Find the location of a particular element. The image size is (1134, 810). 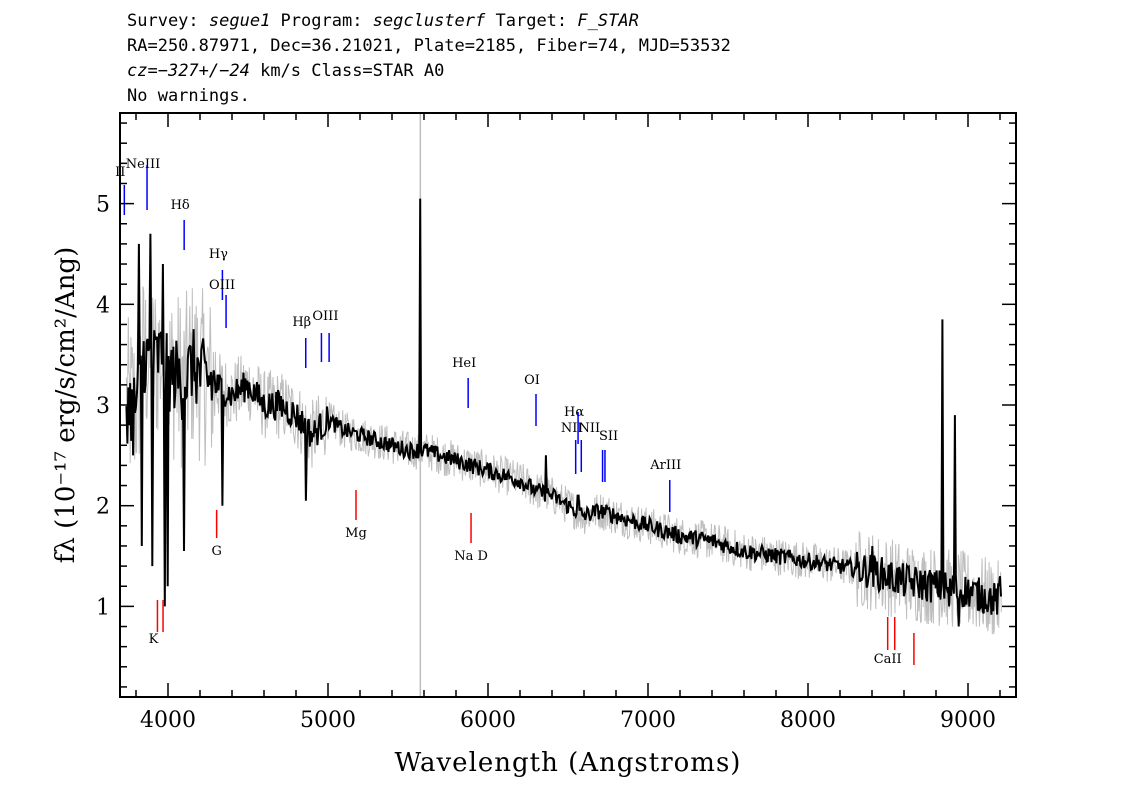

y-tick-label: 4 is located at coordinates (103, 305).